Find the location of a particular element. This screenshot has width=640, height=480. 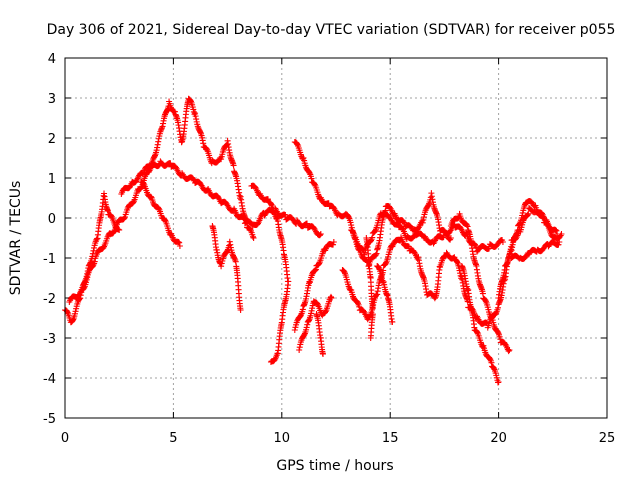

satellite-track-f is located at coordinates (270, 273).